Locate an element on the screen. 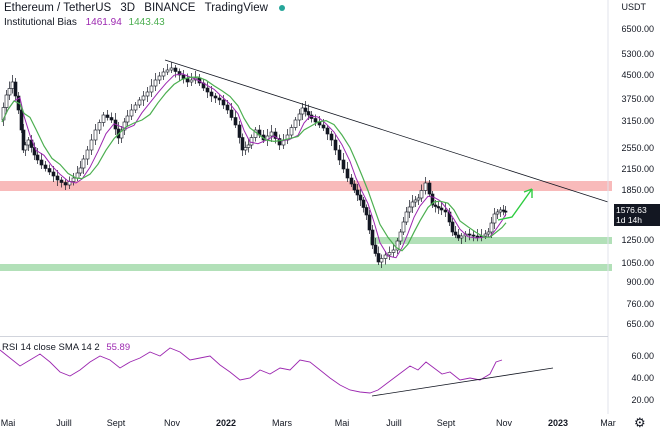 The width and height of the screenshot is (660, 431). market-status-icon is located at coordinates (282, 7).